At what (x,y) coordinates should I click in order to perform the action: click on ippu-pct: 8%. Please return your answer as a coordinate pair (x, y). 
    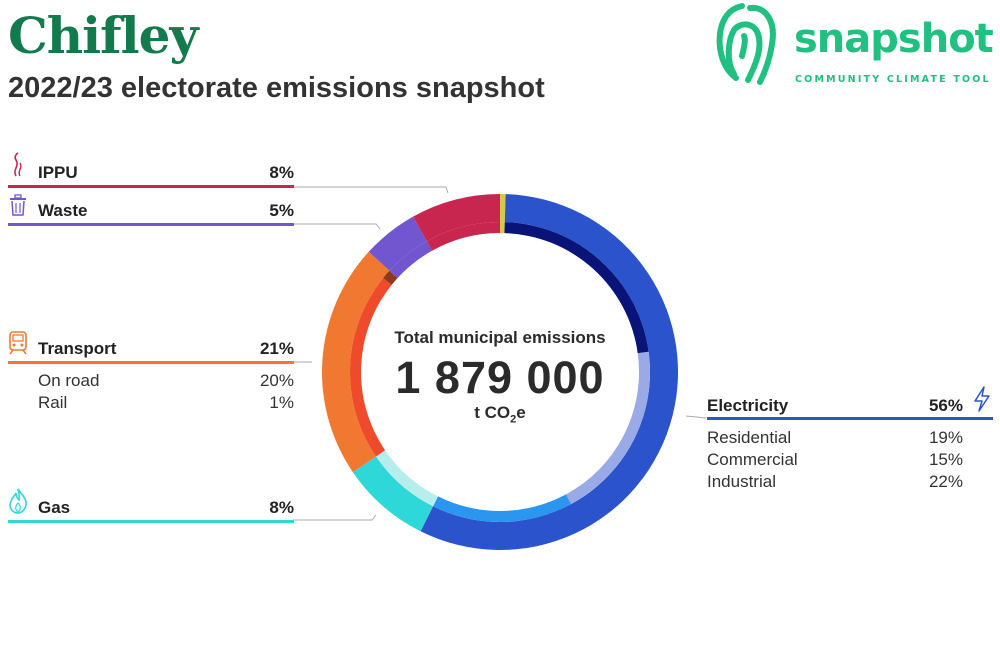
    Looking at the image, I should click on (281, 172).